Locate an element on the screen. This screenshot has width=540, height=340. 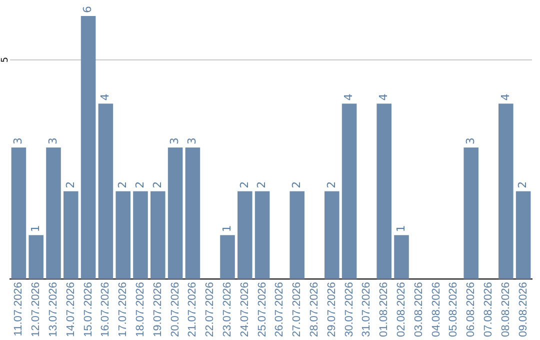
x-tick-label: 08.08.2026 is located at coordinates (506, 310).